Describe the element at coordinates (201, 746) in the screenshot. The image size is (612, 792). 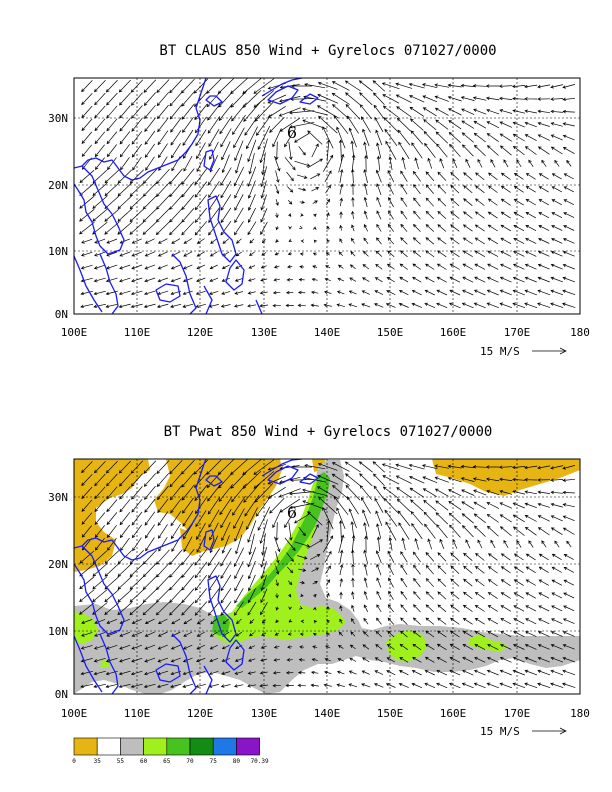
I see `colorbar-swatch` at that location.